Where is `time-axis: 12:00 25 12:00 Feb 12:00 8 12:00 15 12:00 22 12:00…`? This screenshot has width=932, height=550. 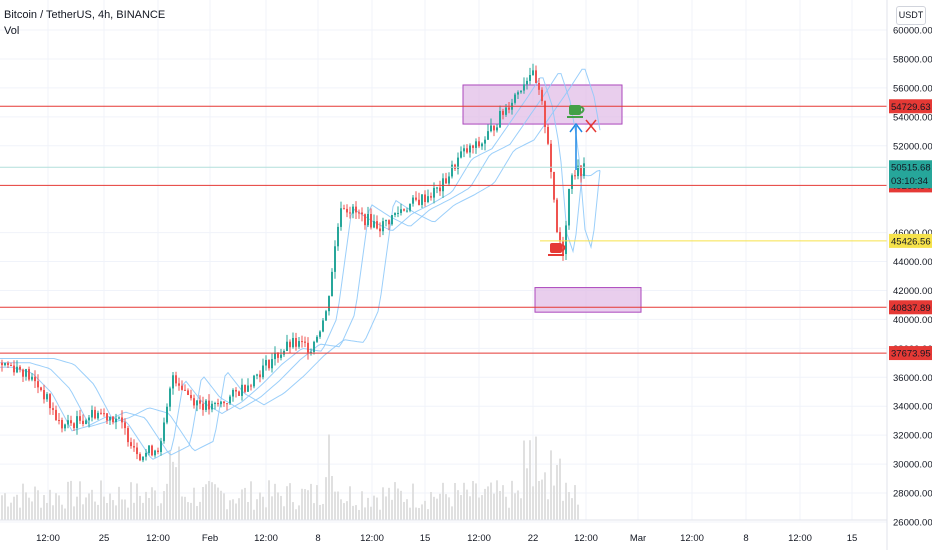 time-axis: 12:00 25 12:00 Feb 12:00 8 12:00 15 12:00 22 12:00… is located at coordinates (443, 531).